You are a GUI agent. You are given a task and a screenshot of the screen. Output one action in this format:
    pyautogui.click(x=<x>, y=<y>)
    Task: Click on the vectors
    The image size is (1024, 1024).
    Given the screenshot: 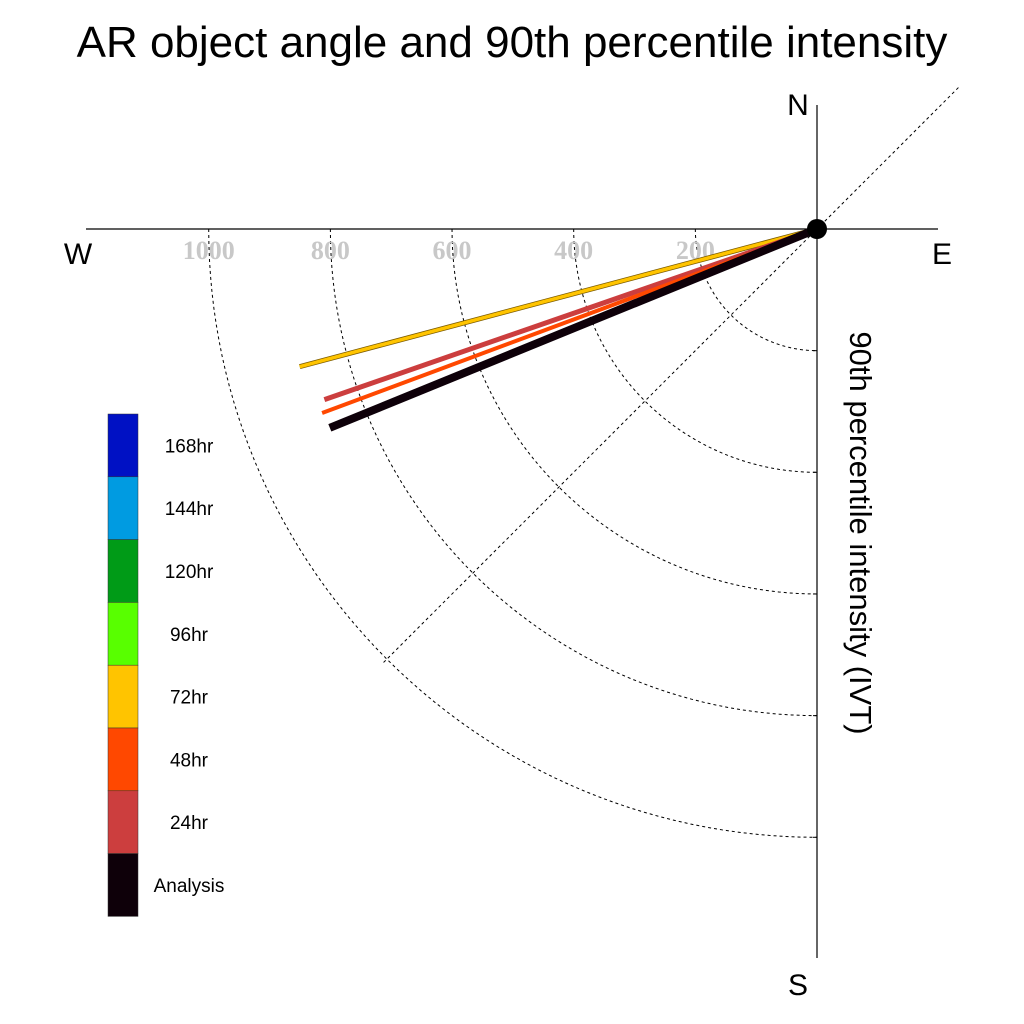 What is the action you would take?
    pyautogui.click(x=559, y=328)
    